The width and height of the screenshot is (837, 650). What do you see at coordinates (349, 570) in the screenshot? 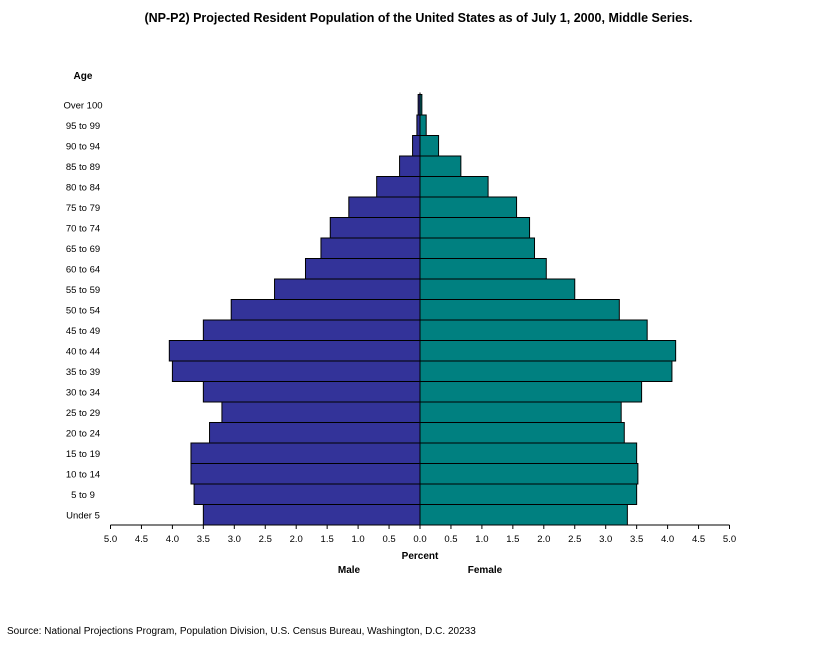
I see `male-series-label: Male` at bounding box center [349, 570].